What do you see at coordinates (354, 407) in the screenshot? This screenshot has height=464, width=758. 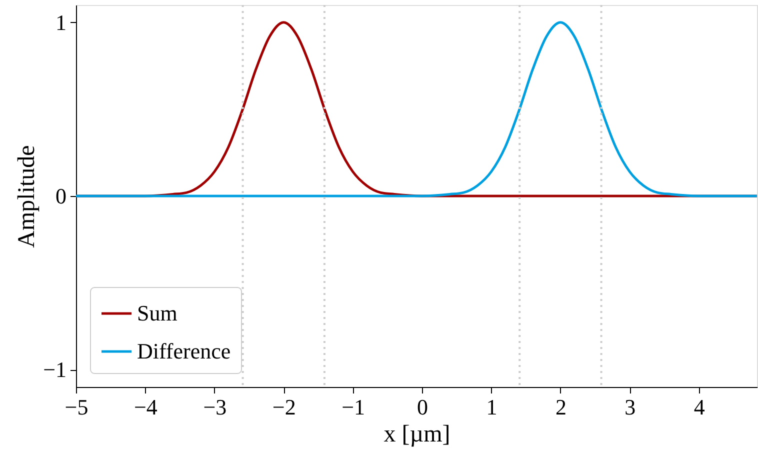 I see `x-tick-label: −1` at bounding box center [354, 407].